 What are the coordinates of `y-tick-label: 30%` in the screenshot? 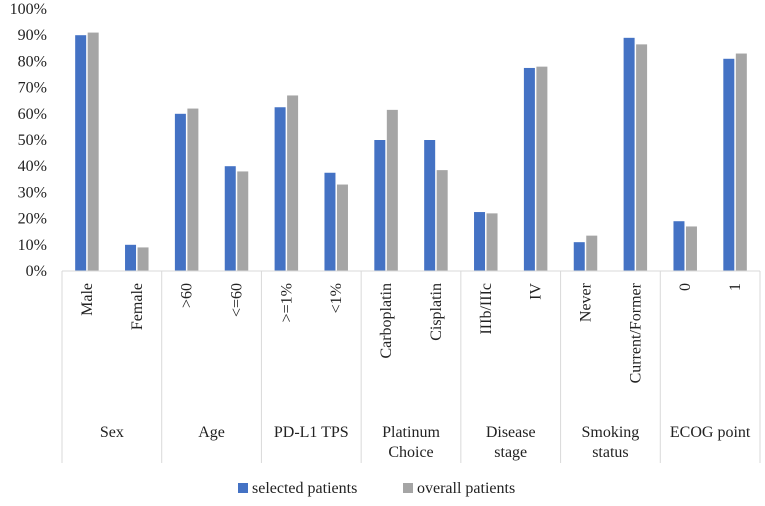 It's located at (32, 192).